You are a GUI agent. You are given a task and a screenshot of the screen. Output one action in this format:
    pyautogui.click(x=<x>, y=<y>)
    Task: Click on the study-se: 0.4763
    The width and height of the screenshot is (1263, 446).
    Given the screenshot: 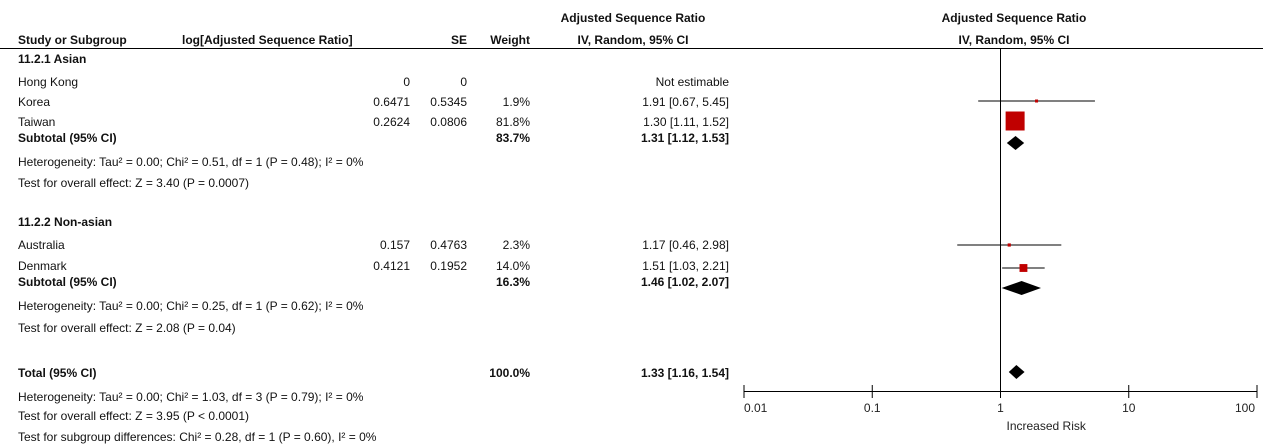 What is the action you would take?
    pyautogui.click(x=448, y=245)
    